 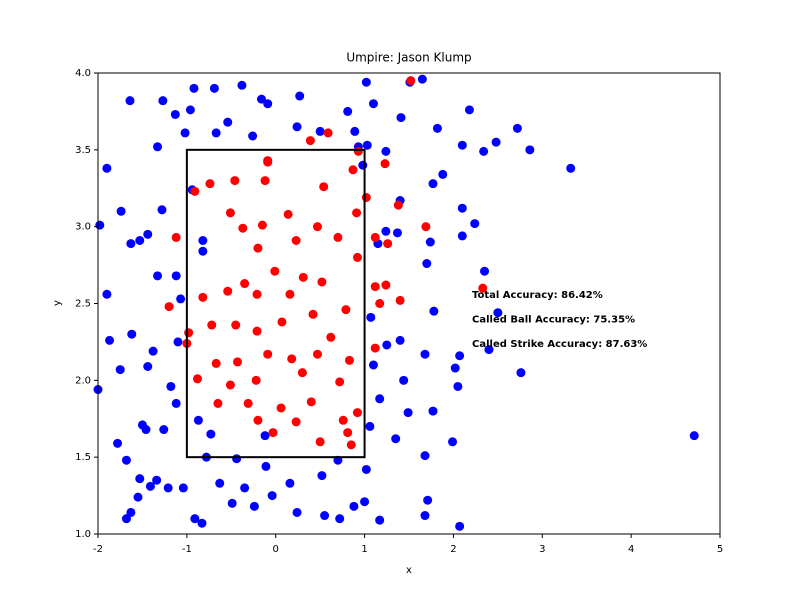 I want to click on annotation: Total Accuracy: 86.42%, so click(x=537, y=295).